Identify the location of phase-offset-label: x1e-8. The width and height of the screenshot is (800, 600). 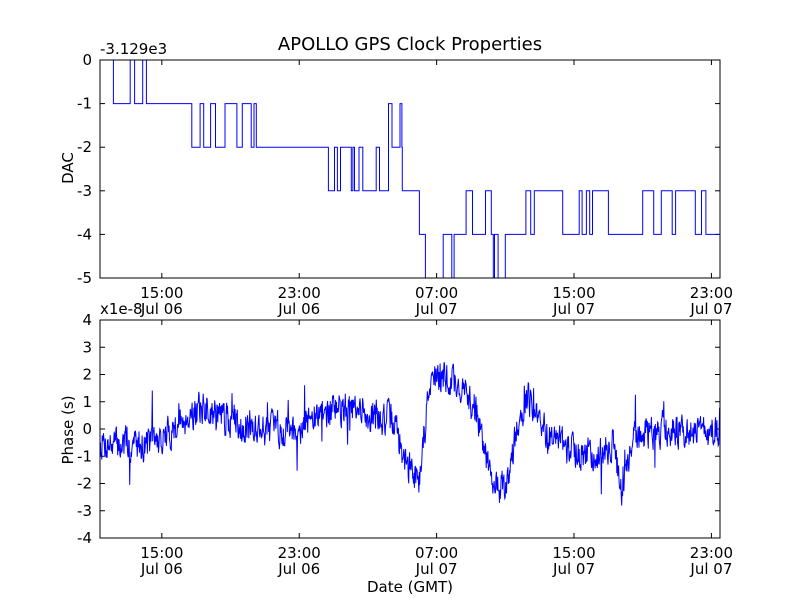
(121, 309).